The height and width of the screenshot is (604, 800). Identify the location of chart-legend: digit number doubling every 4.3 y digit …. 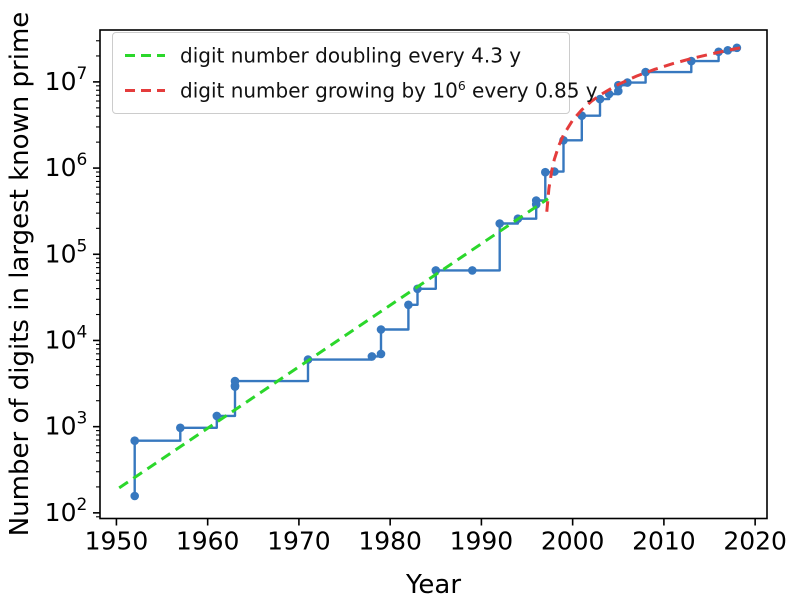
(355, 73).